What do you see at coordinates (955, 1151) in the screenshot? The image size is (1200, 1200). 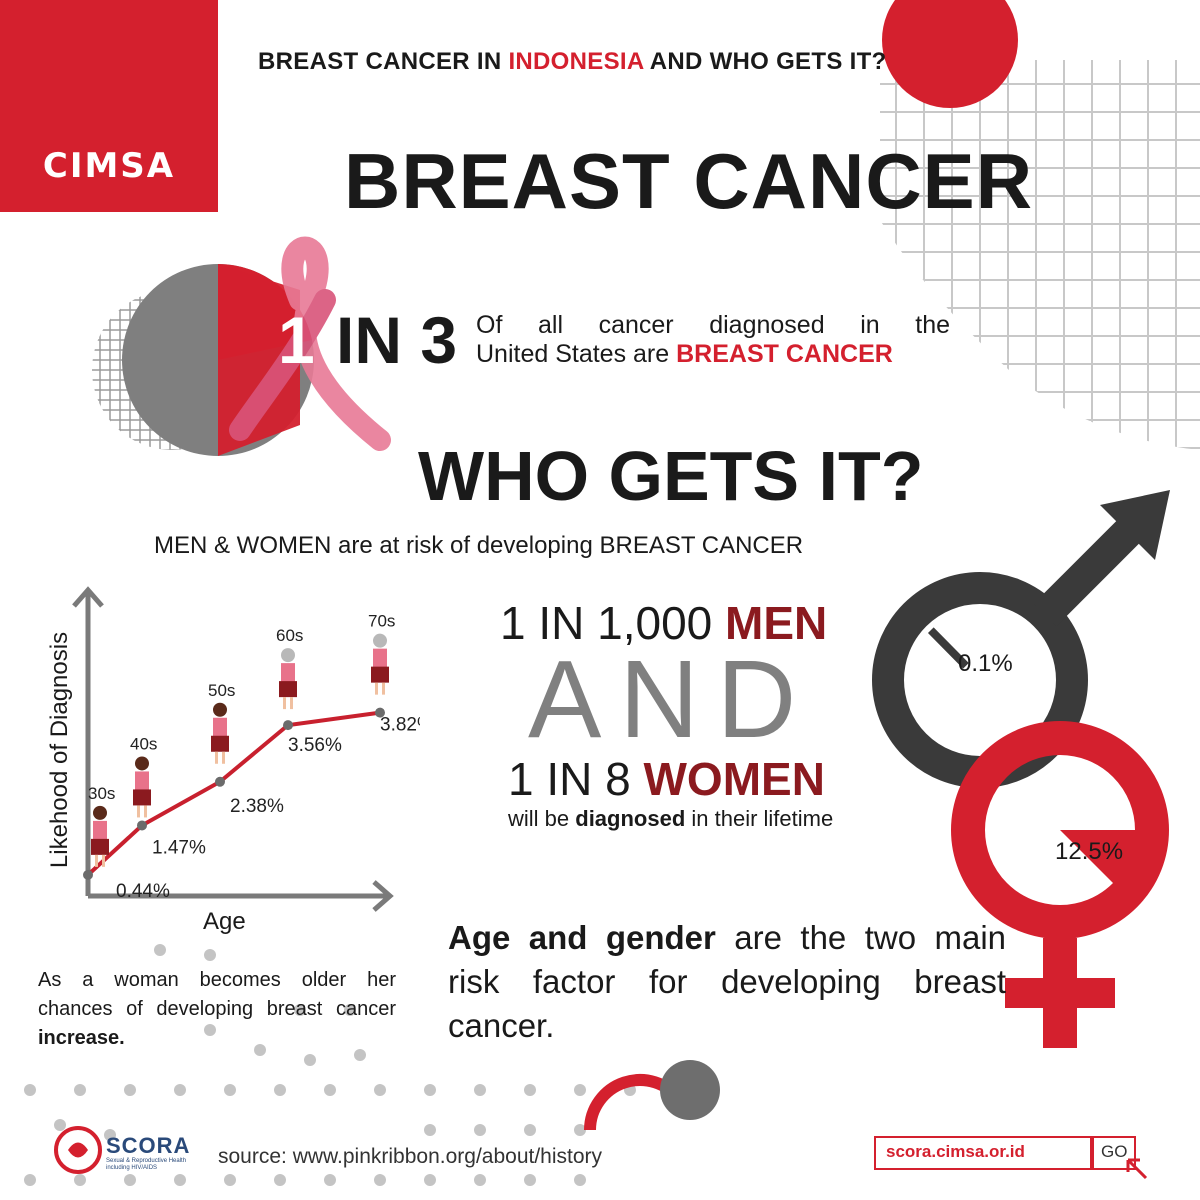 I see `url-text: scora.cimsa.or.id` at bounding box center [955, 1151].